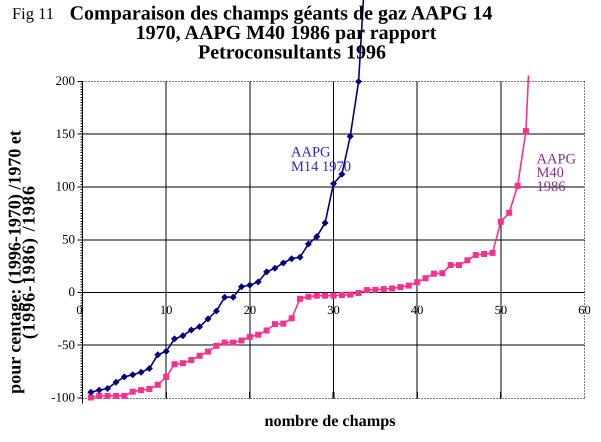 This screenshot has height=442, width=601. Describe the element at coordinates (584, 310) in the screenshot. I see `svg-text: 60` at that location.